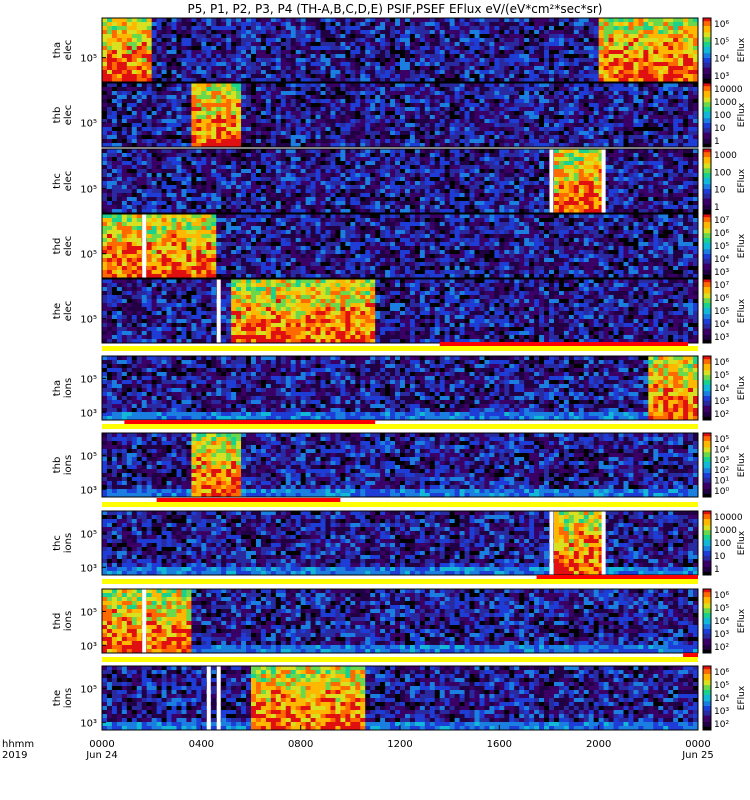 This screenshot has width=750, height=800. Describe the element at coordinates (707, 54) in the screenshot. I see `colorbar-segment` at that location.